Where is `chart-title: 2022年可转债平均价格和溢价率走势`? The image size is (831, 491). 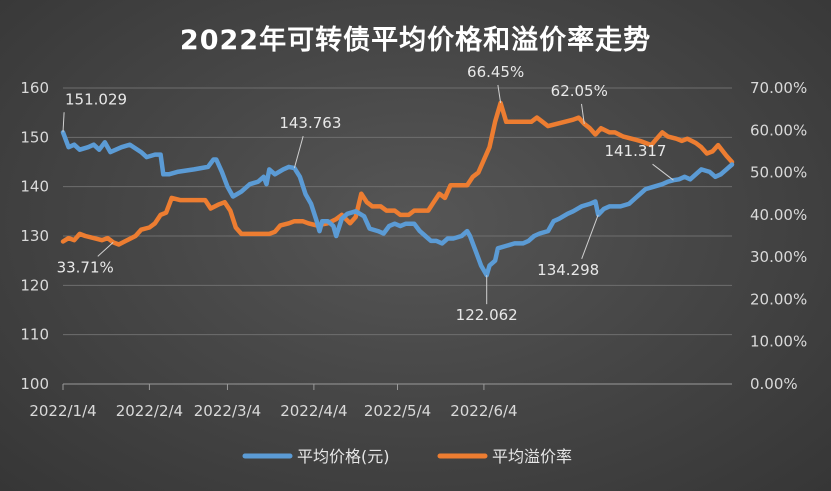
chart-title: 2022年可转债平均价格和溢价率走势 is located at coordinates (415, 40).